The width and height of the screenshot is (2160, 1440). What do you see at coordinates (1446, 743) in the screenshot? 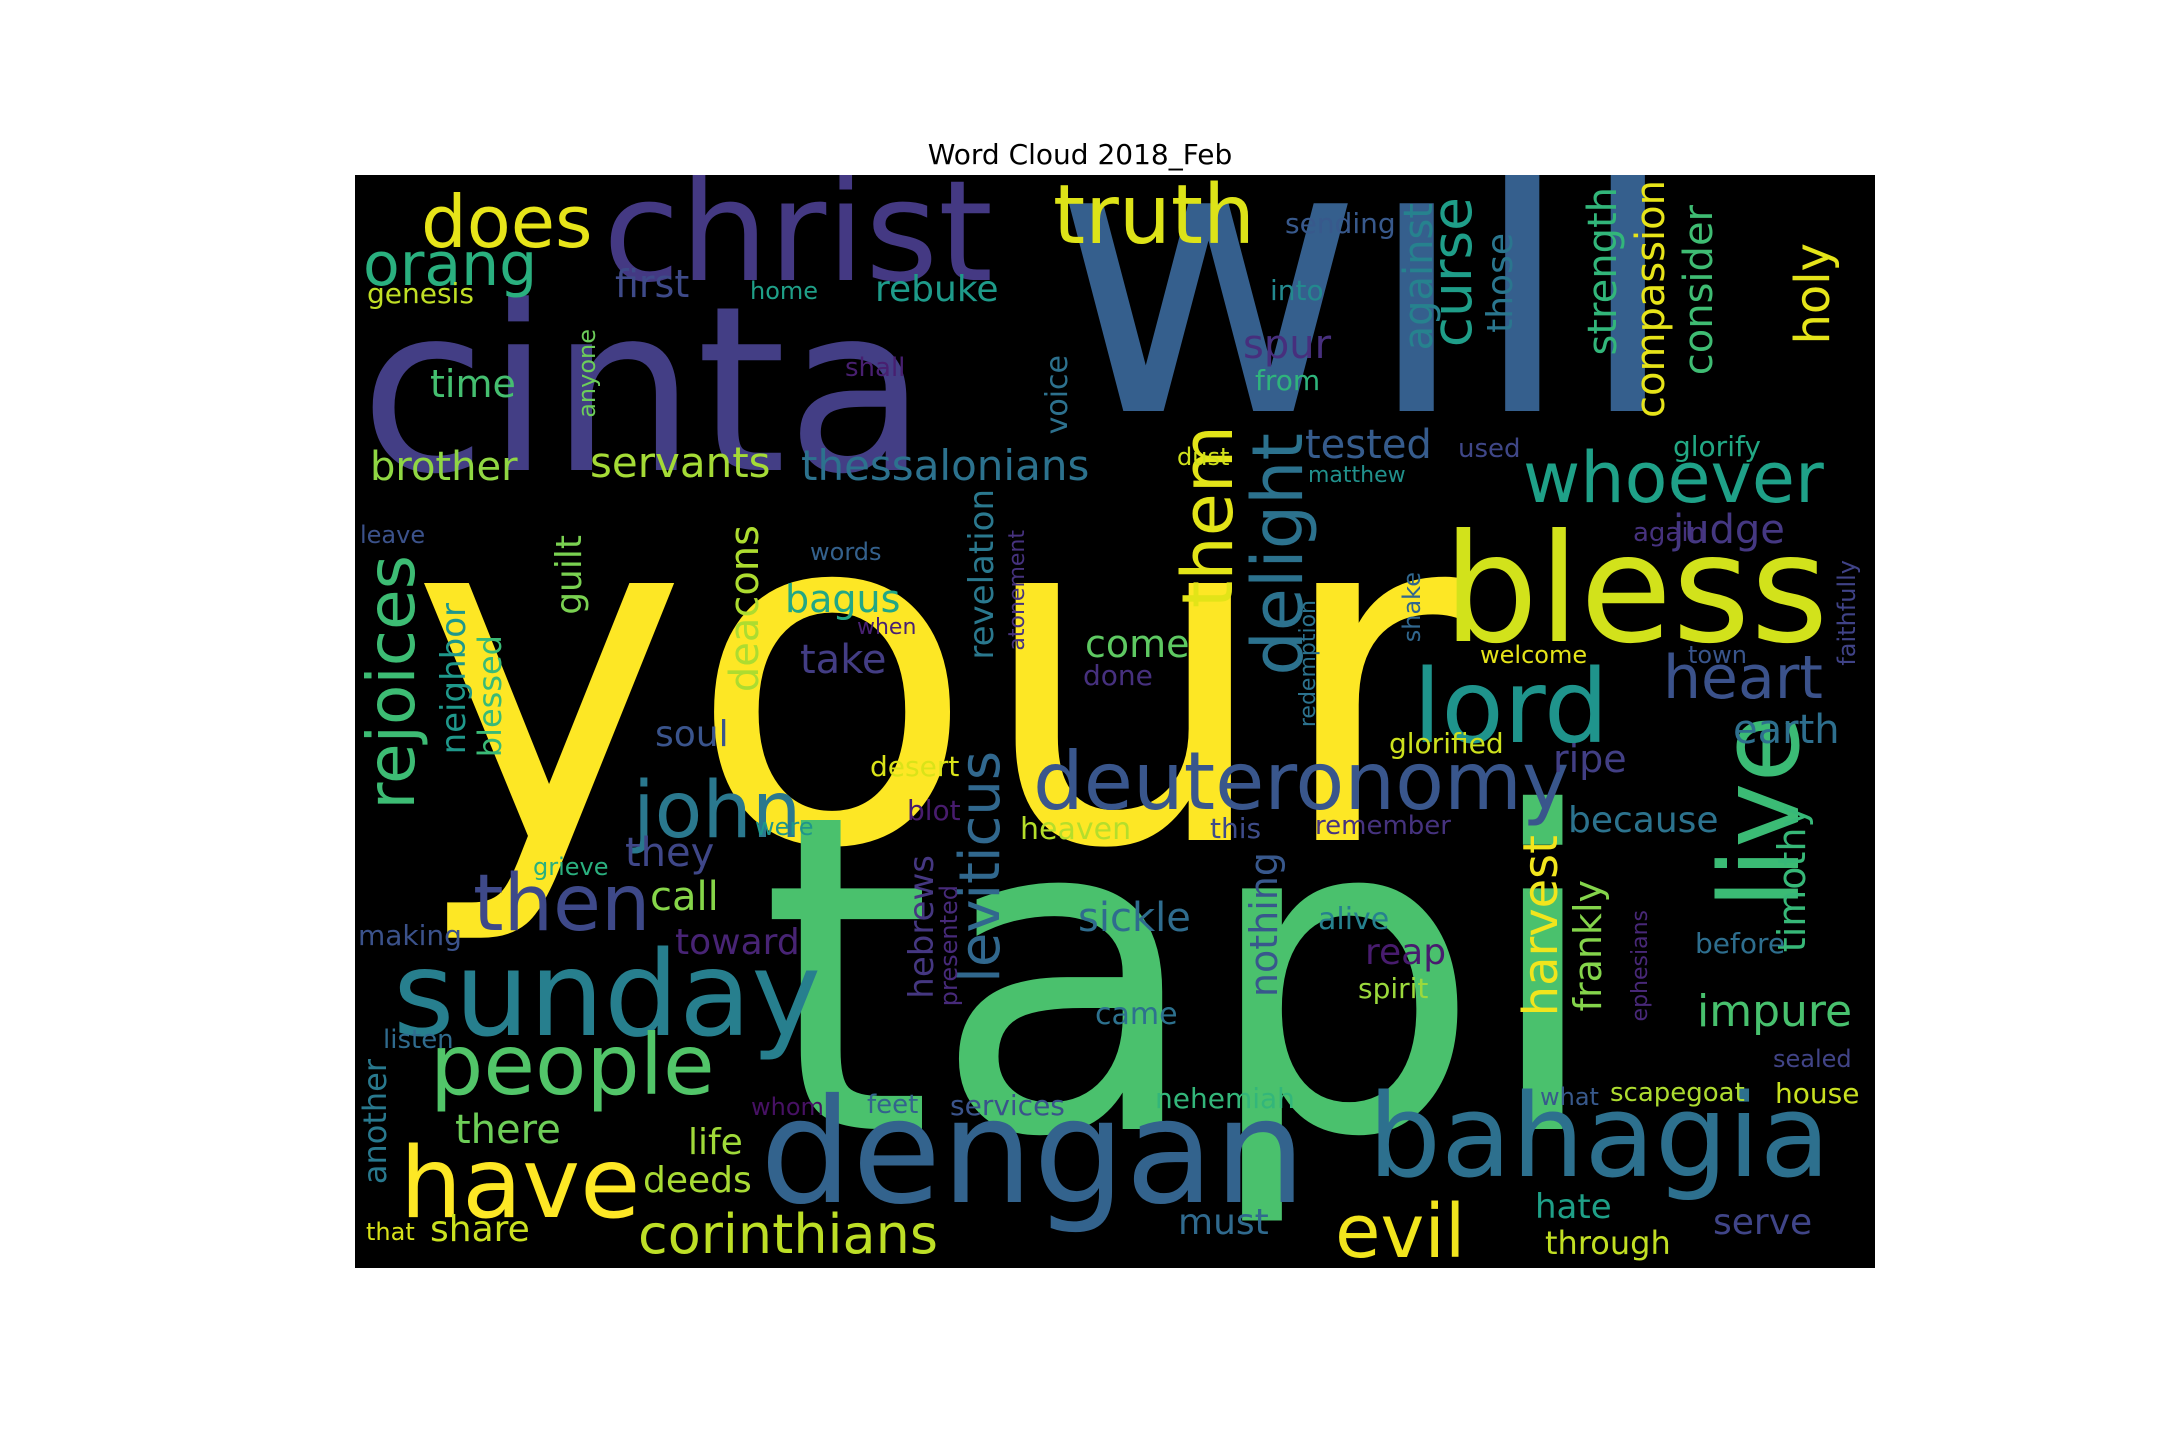
I see `word-glorified: glorified` at bounding box center [1446, 743].